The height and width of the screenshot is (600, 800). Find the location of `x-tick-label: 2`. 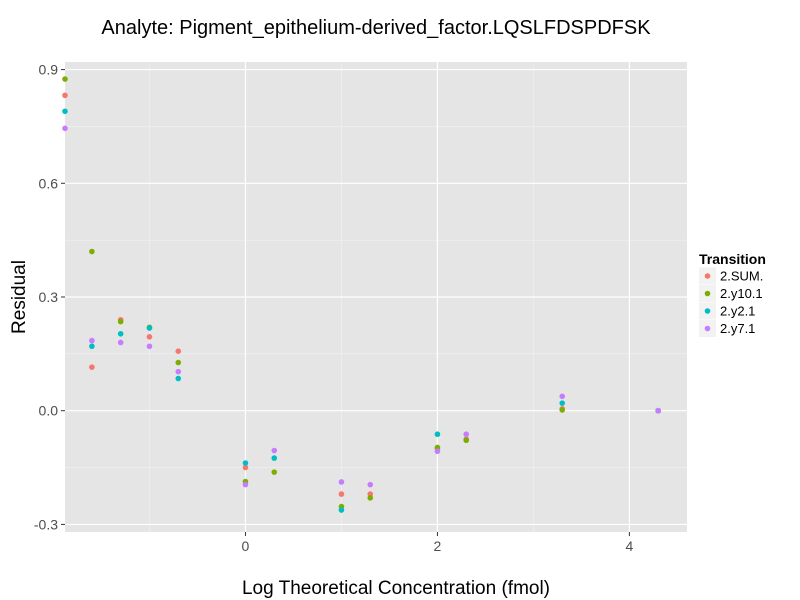

x-tick-label: 2 is located at coordinates (438, 546).